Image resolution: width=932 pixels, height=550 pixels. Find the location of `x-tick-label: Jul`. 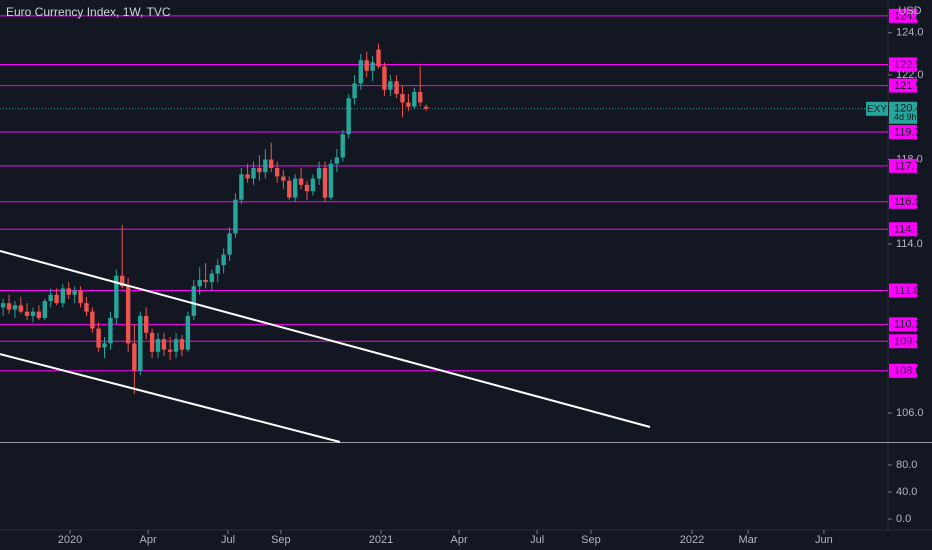

x-tick-label: Jul is located at coordinates (228, 540).